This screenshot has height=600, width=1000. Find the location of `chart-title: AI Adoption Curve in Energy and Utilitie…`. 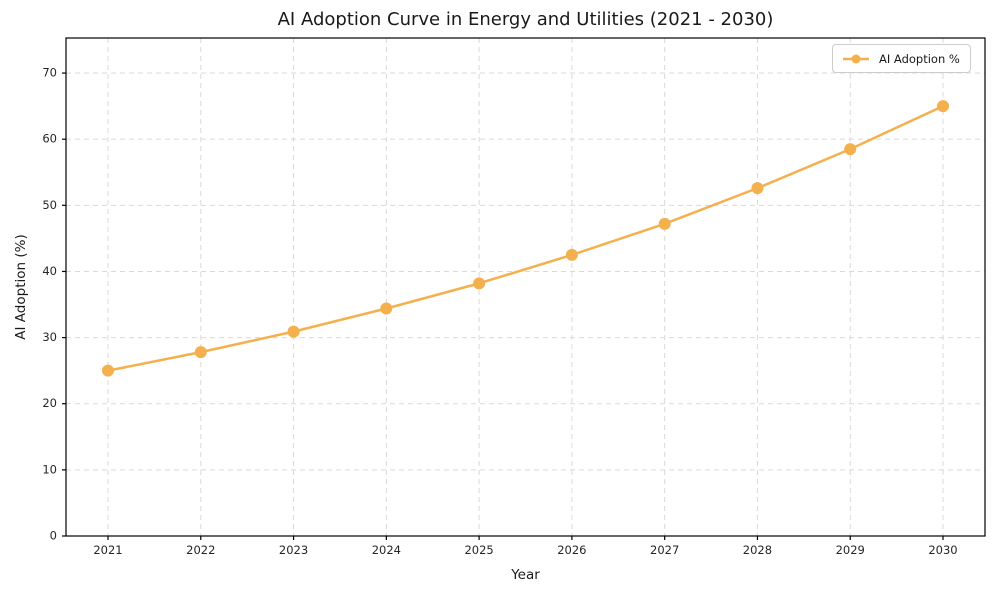

chart-title: AI Adoption Curve in Energy and Utilitie… is located at coordinates (525, 19).